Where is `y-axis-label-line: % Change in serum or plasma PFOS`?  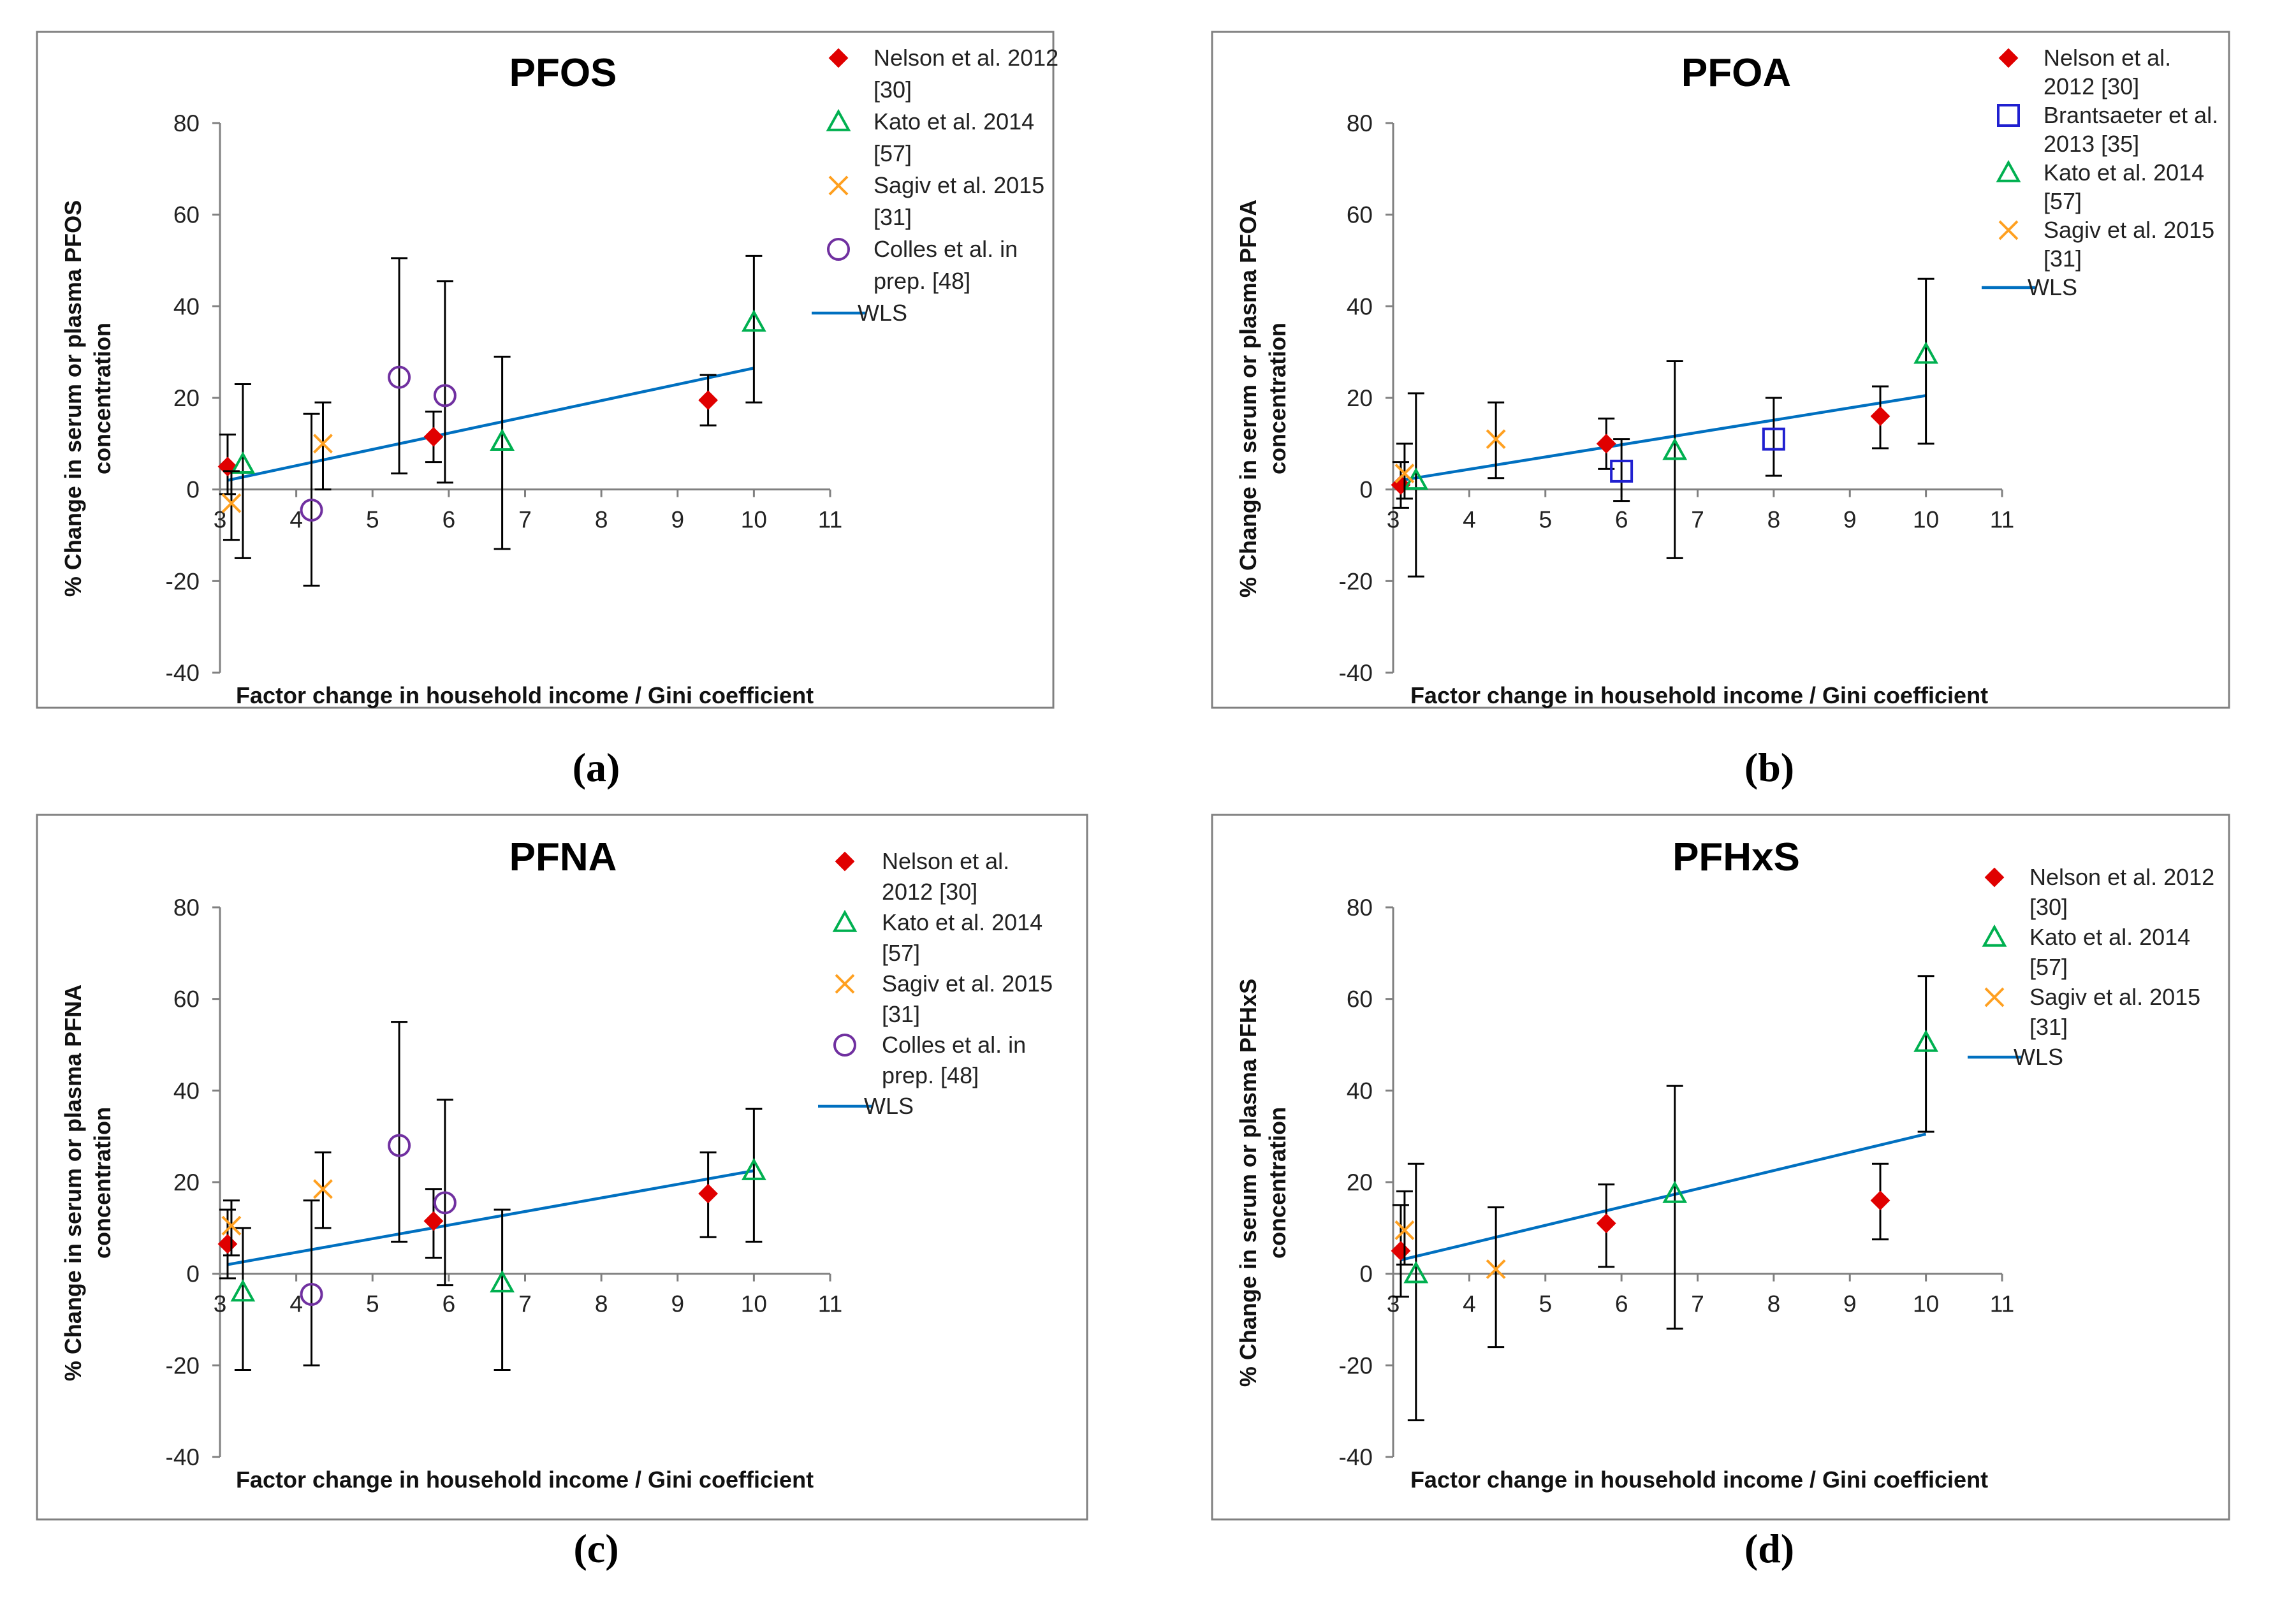 y-axis-label-line: % Change in serum or plasma PFOS is located at coordinates (73, 399).